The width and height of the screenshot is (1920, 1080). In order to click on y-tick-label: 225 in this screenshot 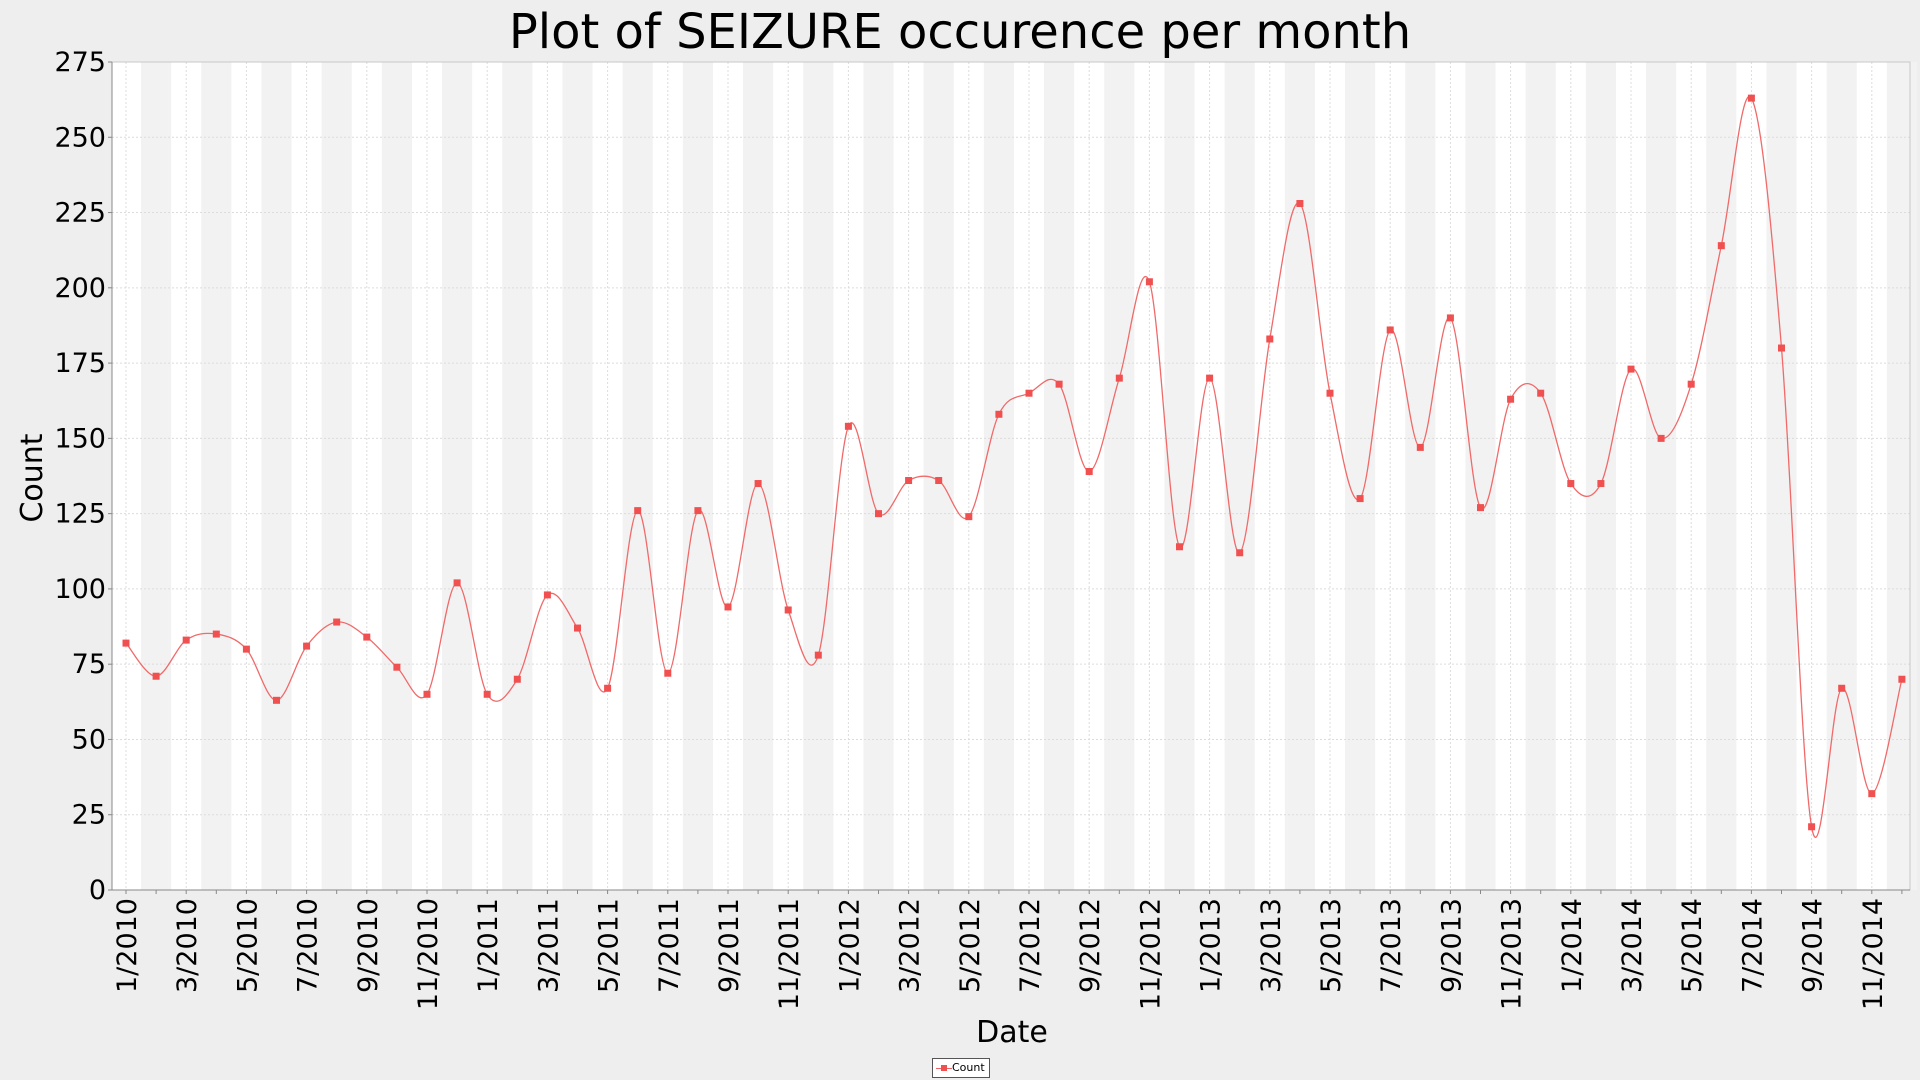, I will do `click(80, 213)`.